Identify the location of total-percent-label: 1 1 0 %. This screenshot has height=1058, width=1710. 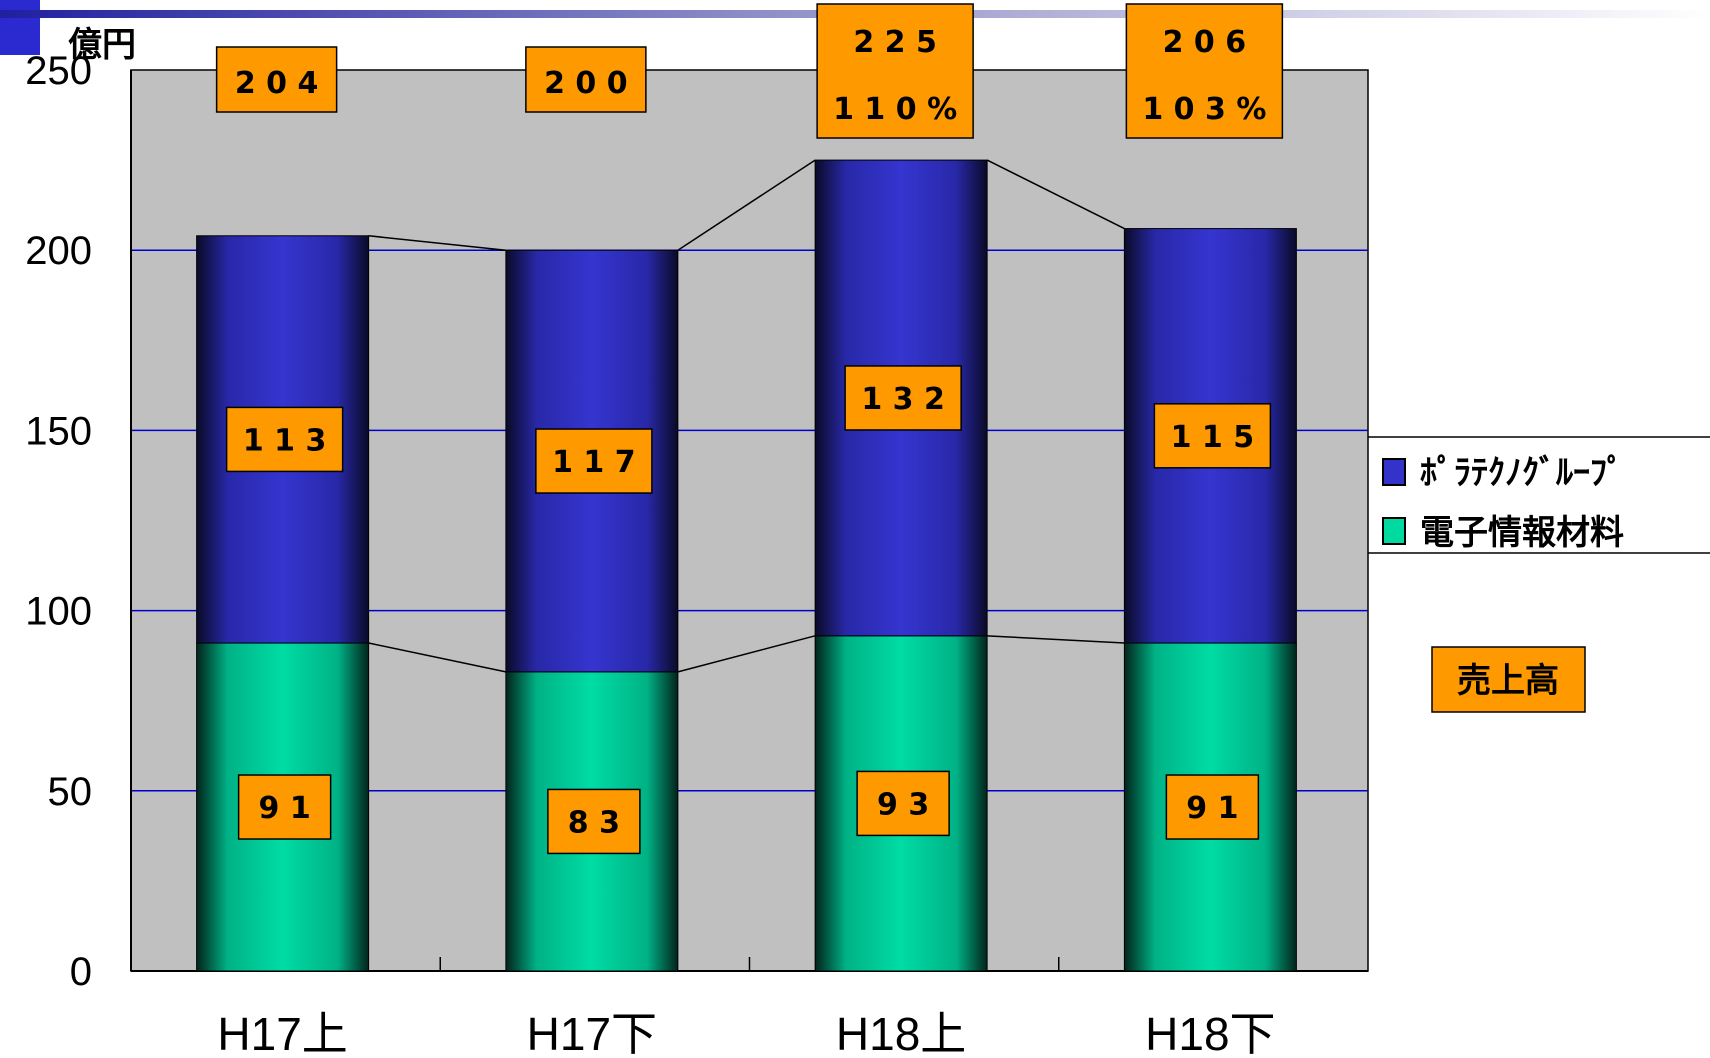
(895, 109).